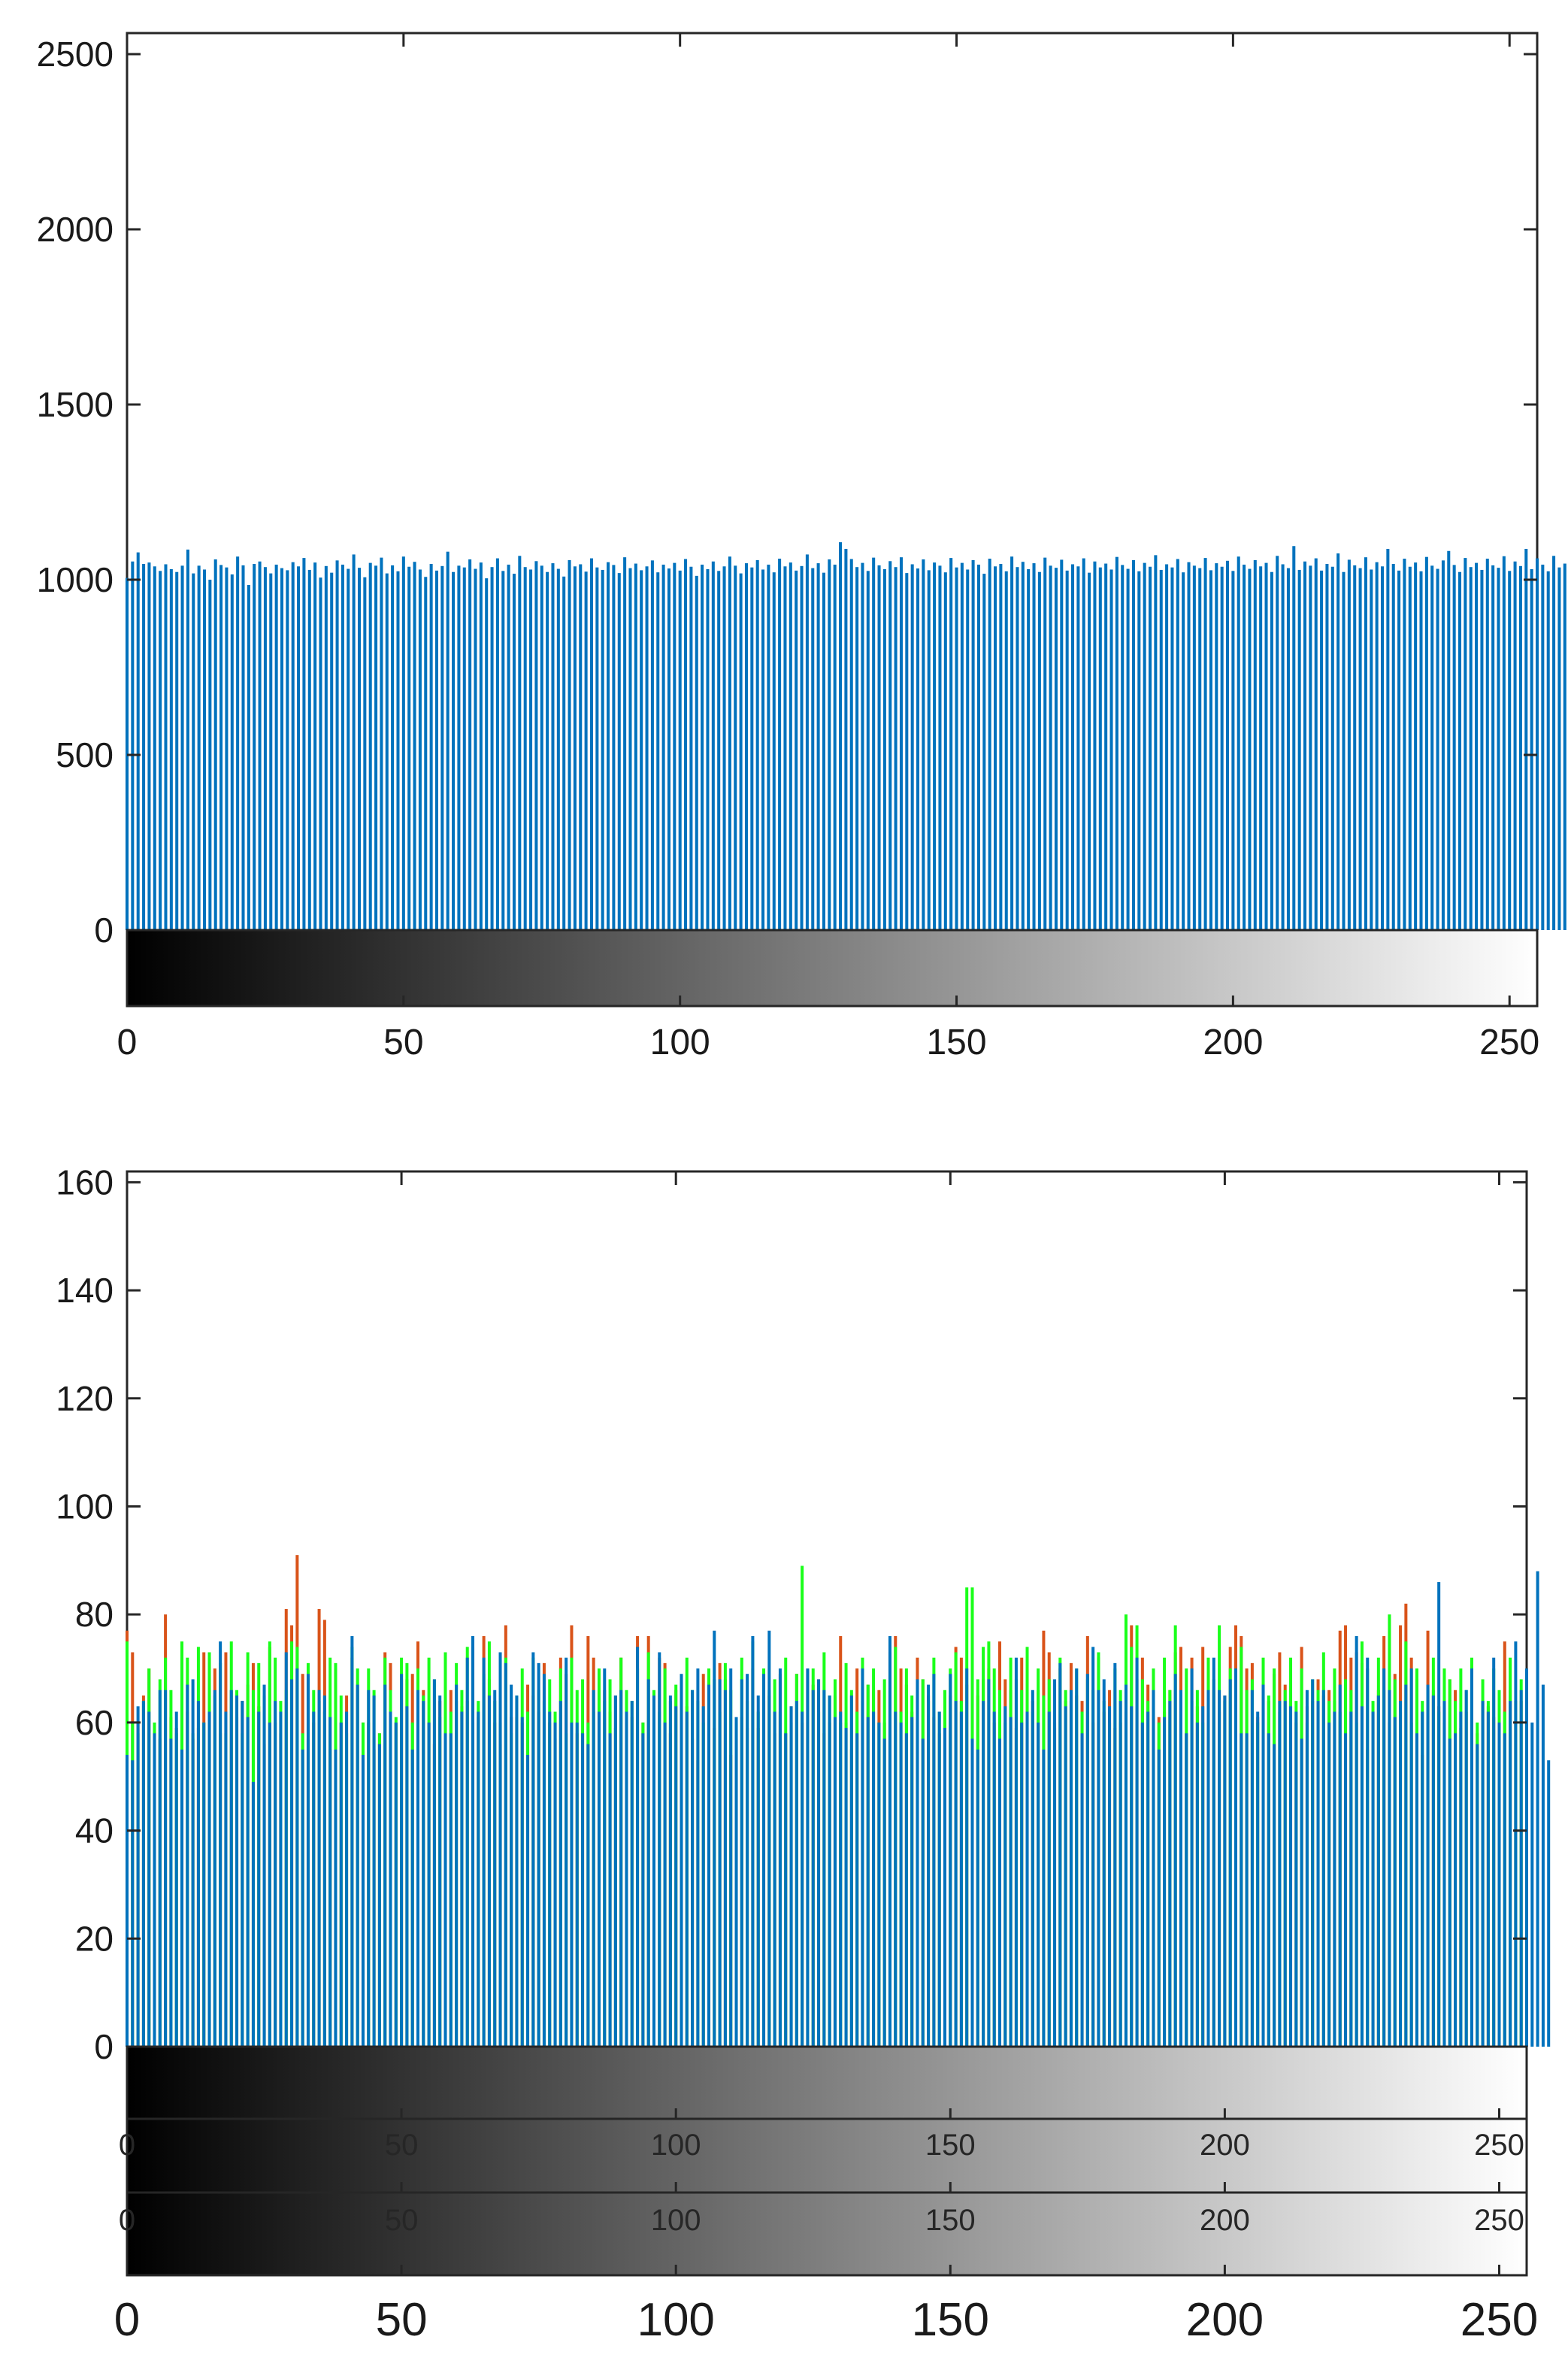  I want to click on bar-series2-bin19, so click(231, 1868).